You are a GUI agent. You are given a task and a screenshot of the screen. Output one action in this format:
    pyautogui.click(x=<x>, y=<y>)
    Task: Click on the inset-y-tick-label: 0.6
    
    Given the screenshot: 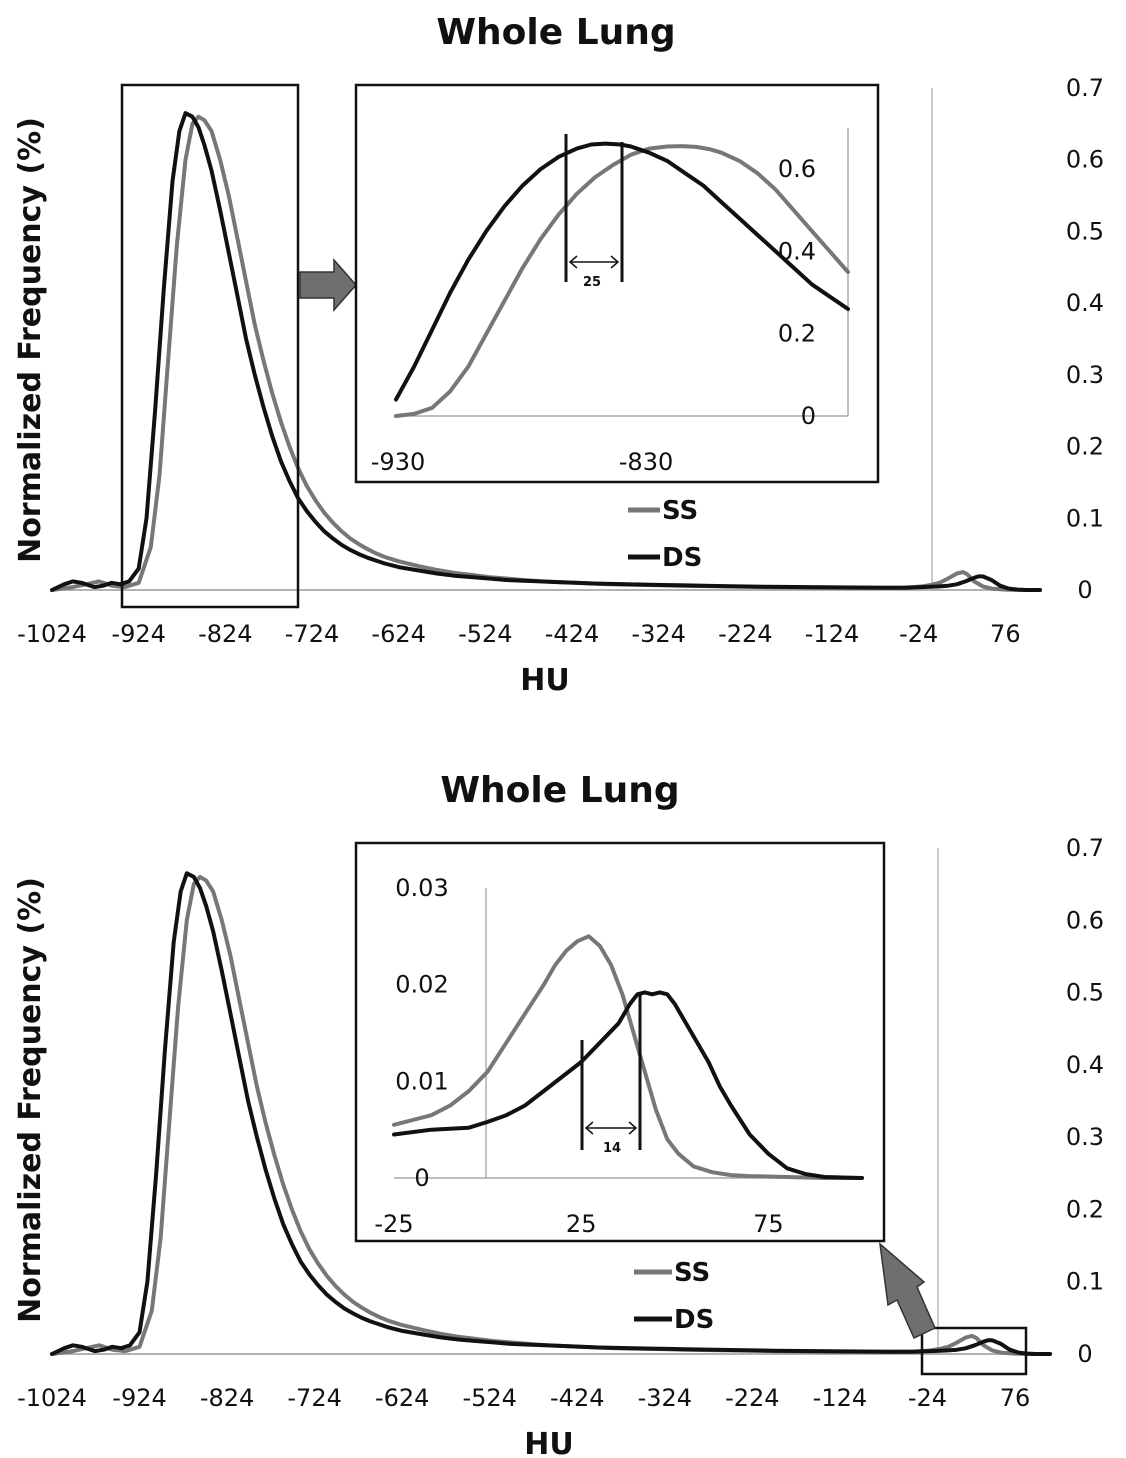 What is the action you would take?
    pyautogui.click(x=797, y=169)
    